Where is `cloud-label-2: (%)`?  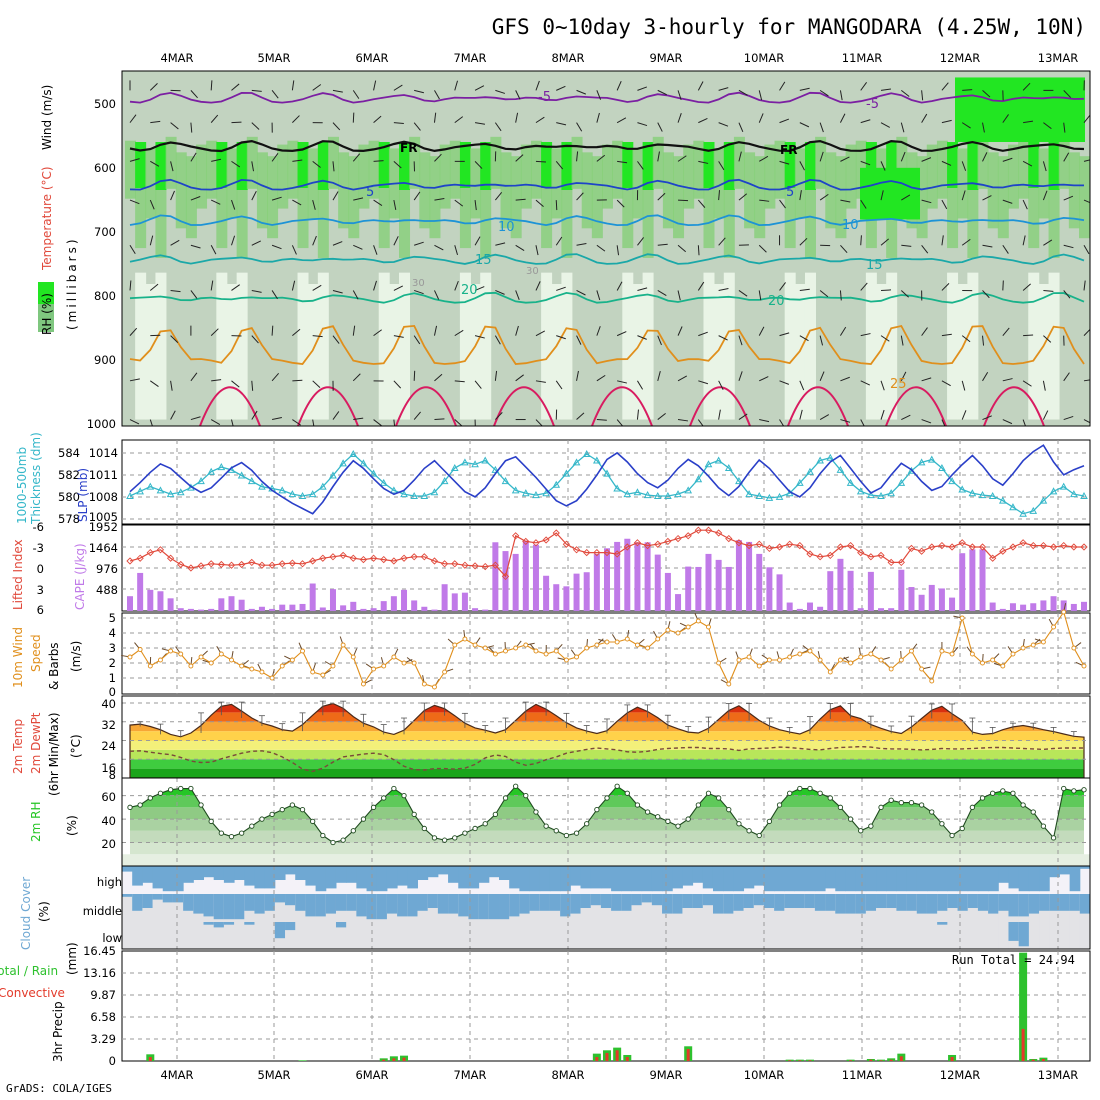
cloud-label-2: (%) is located at coordinates (44, 911).